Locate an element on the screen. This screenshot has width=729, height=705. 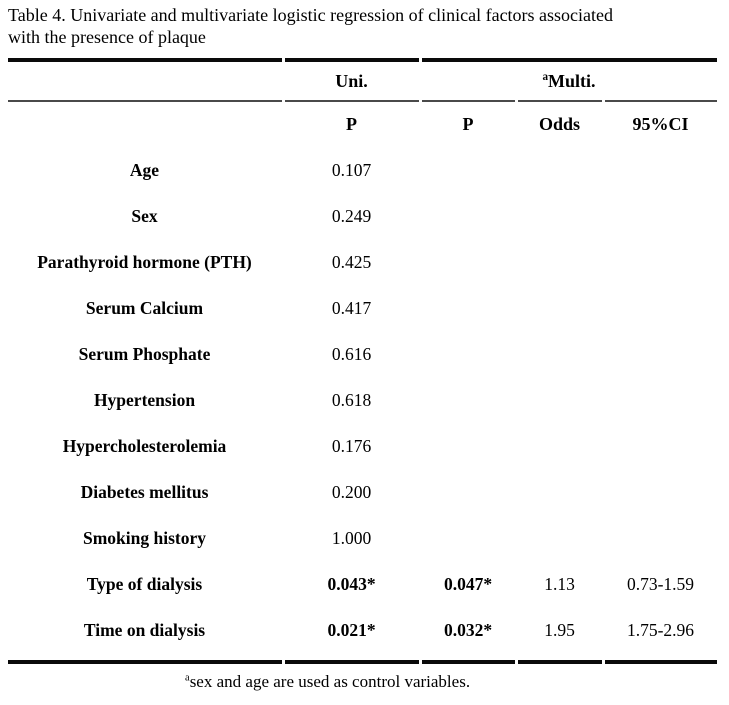
row-label: Age is located at coordinates (144, 169).